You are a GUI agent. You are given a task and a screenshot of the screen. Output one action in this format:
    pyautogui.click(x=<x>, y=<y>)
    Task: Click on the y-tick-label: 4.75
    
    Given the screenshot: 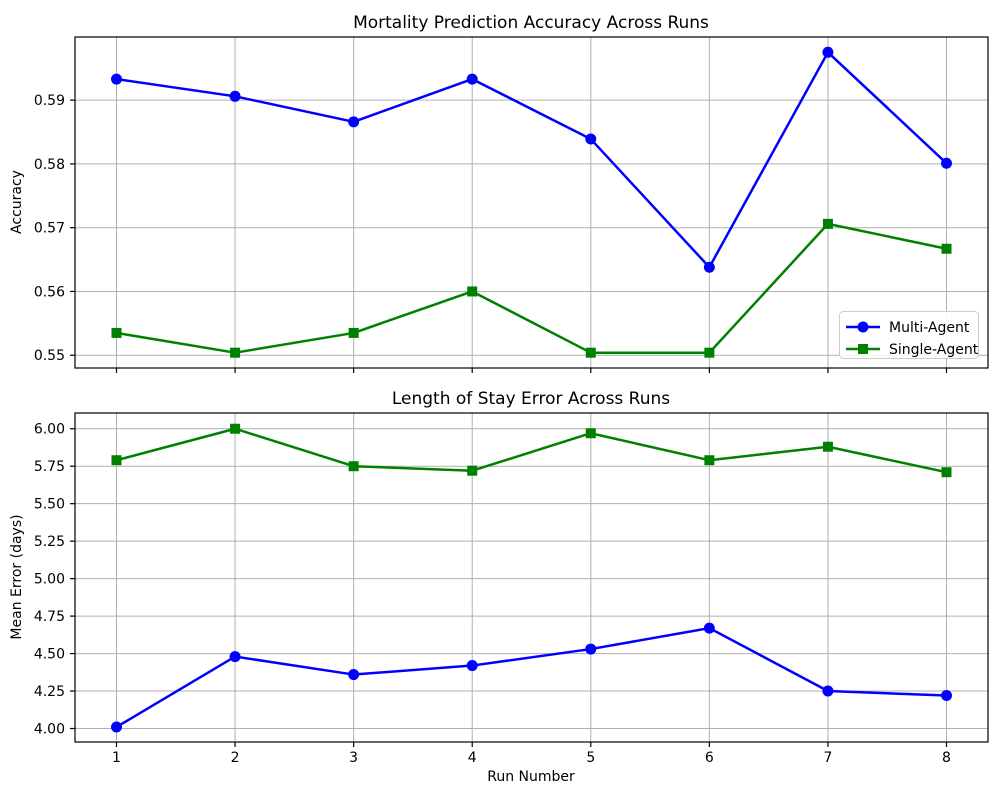 What is the action you would take?
    pyautogui.click(x=49, y=617)
    